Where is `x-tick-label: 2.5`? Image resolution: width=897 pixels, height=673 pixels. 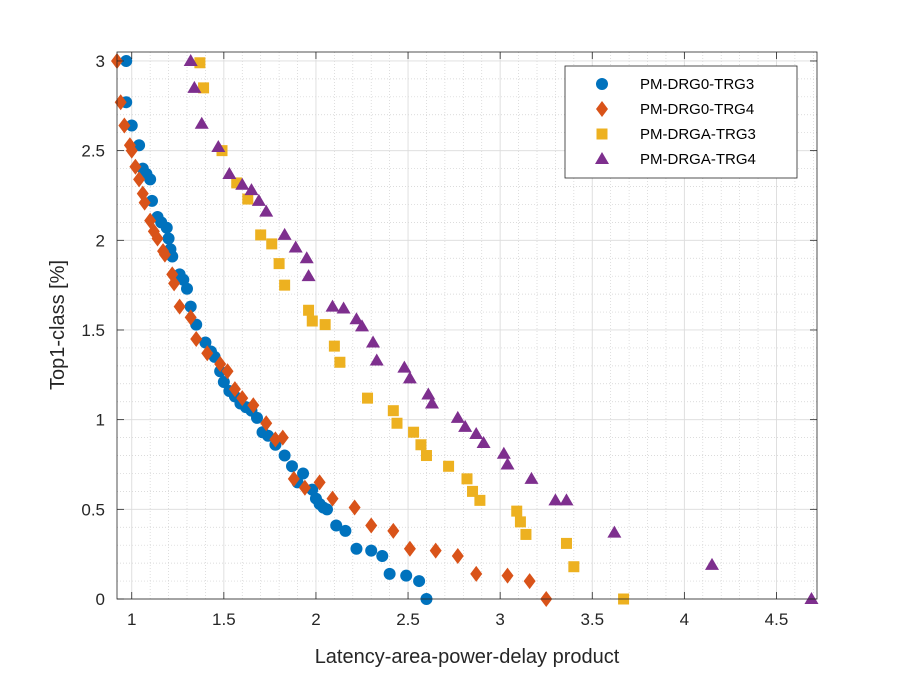
x-tick-label: 2.5 is located at coordinates (408, 619).